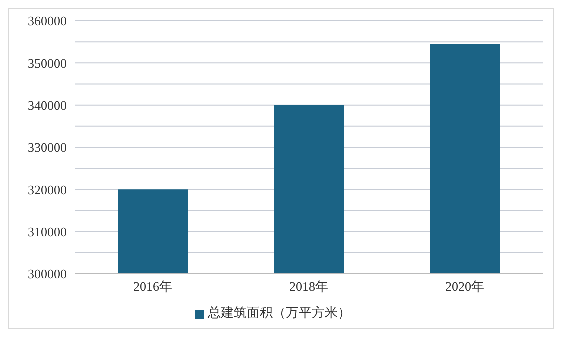 The height and width of the screenshot is (337, 562). I want to click on legend-label: 总建筑面积（万平方米）, so click(279, 312).